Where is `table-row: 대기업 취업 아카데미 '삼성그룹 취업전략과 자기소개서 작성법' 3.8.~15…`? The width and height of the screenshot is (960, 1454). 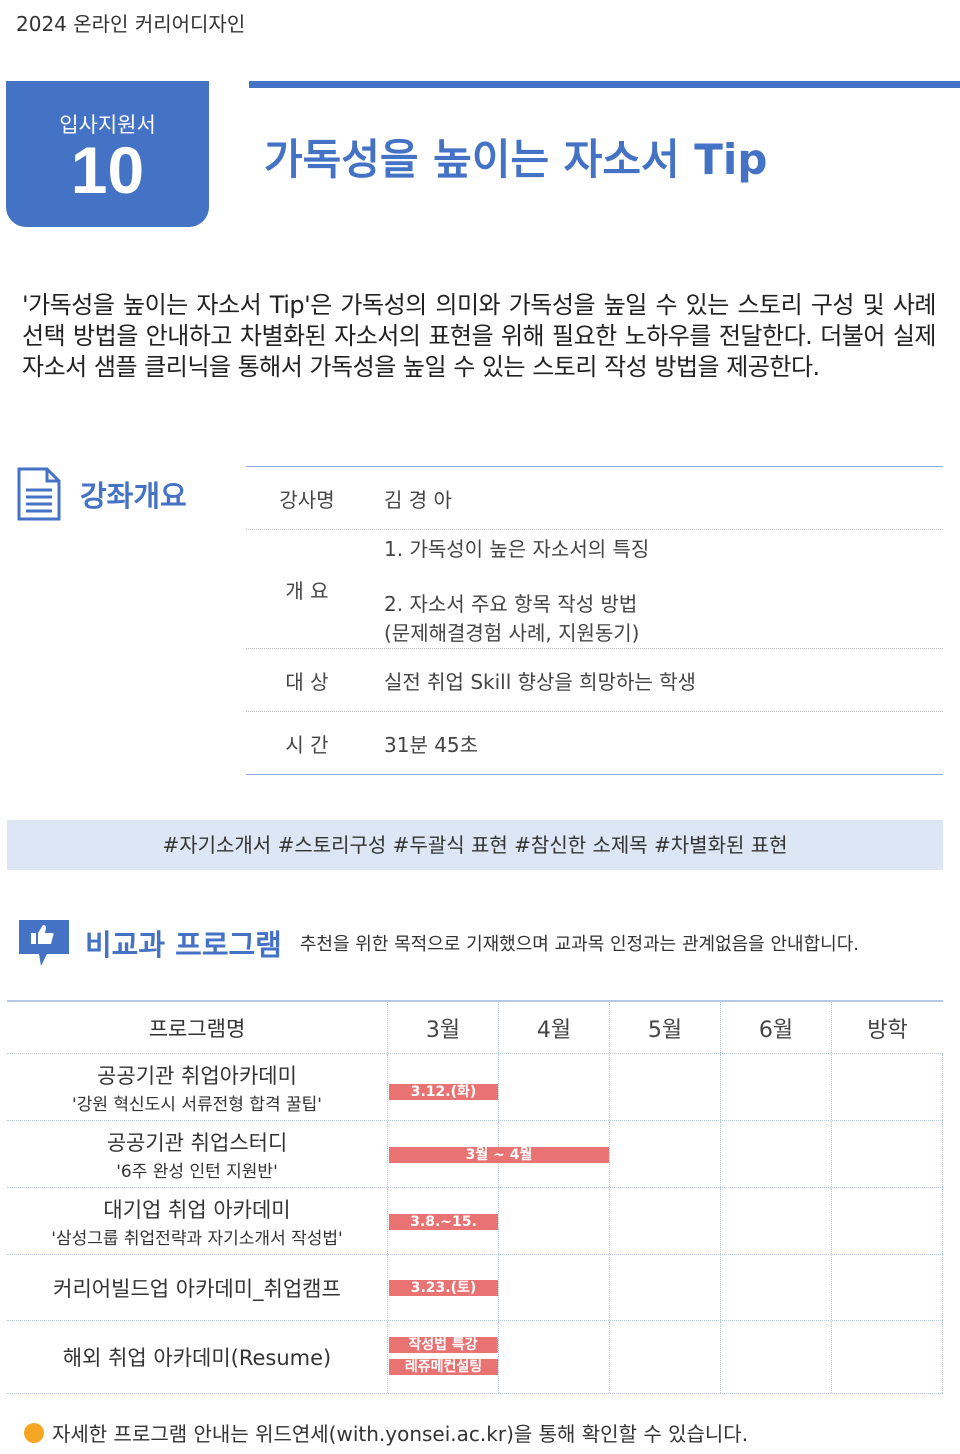
table-row: 대기업 취업 아카데미 '삼성그룹 취업전략과 자기소개서 작성법' 3.8.~15… is located at coordinates (475, 1221).